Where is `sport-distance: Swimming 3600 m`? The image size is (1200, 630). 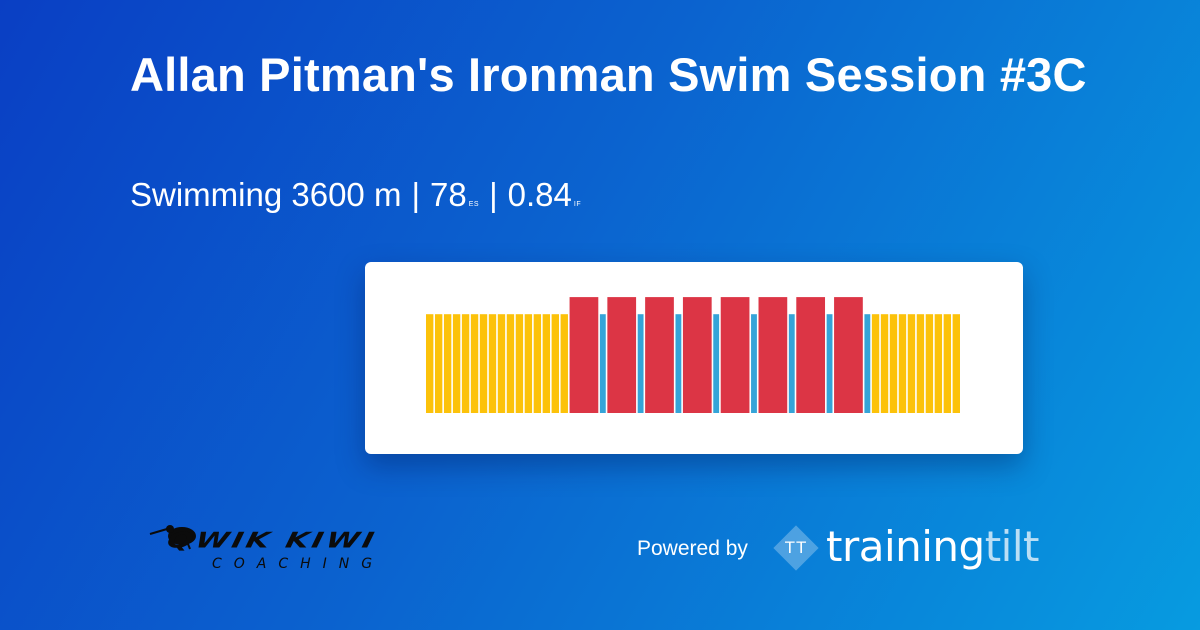 sport-distance: Swimming 3600 m is located at coordinates (266, 194).